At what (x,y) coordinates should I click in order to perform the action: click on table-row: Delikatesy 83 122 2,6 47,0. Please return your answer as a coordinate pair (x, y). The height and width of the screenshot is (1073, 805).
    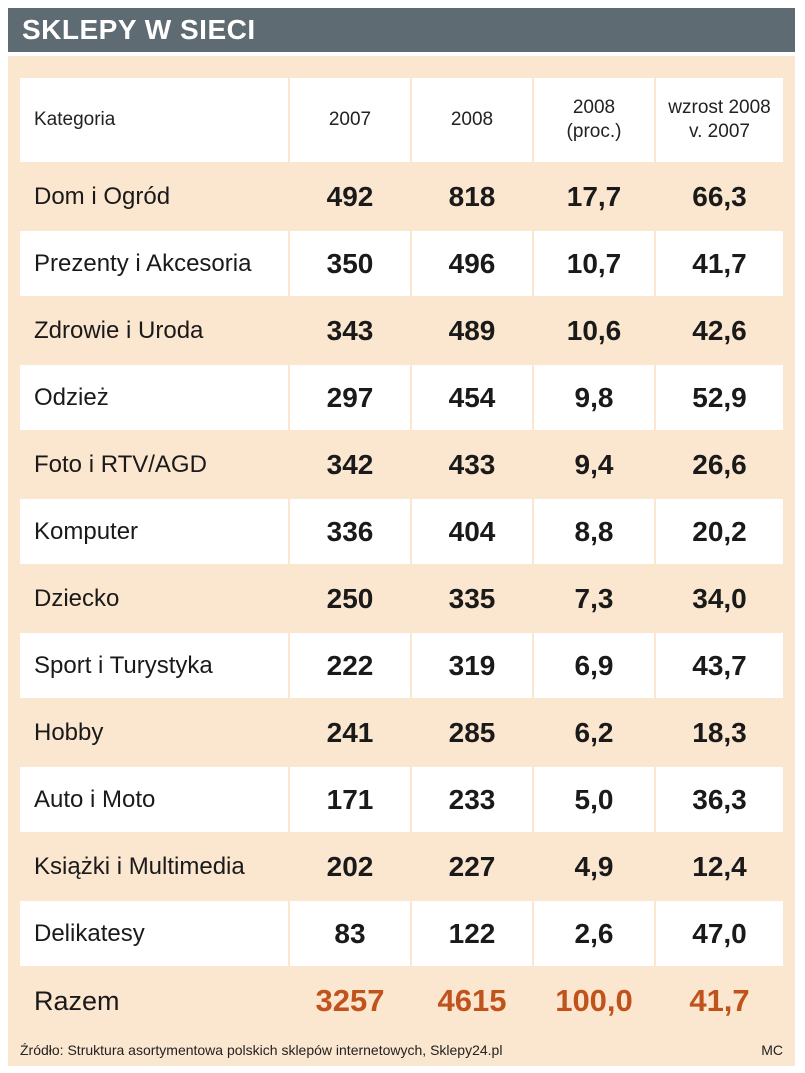
    Looking at the image, I should click on (401, 932).